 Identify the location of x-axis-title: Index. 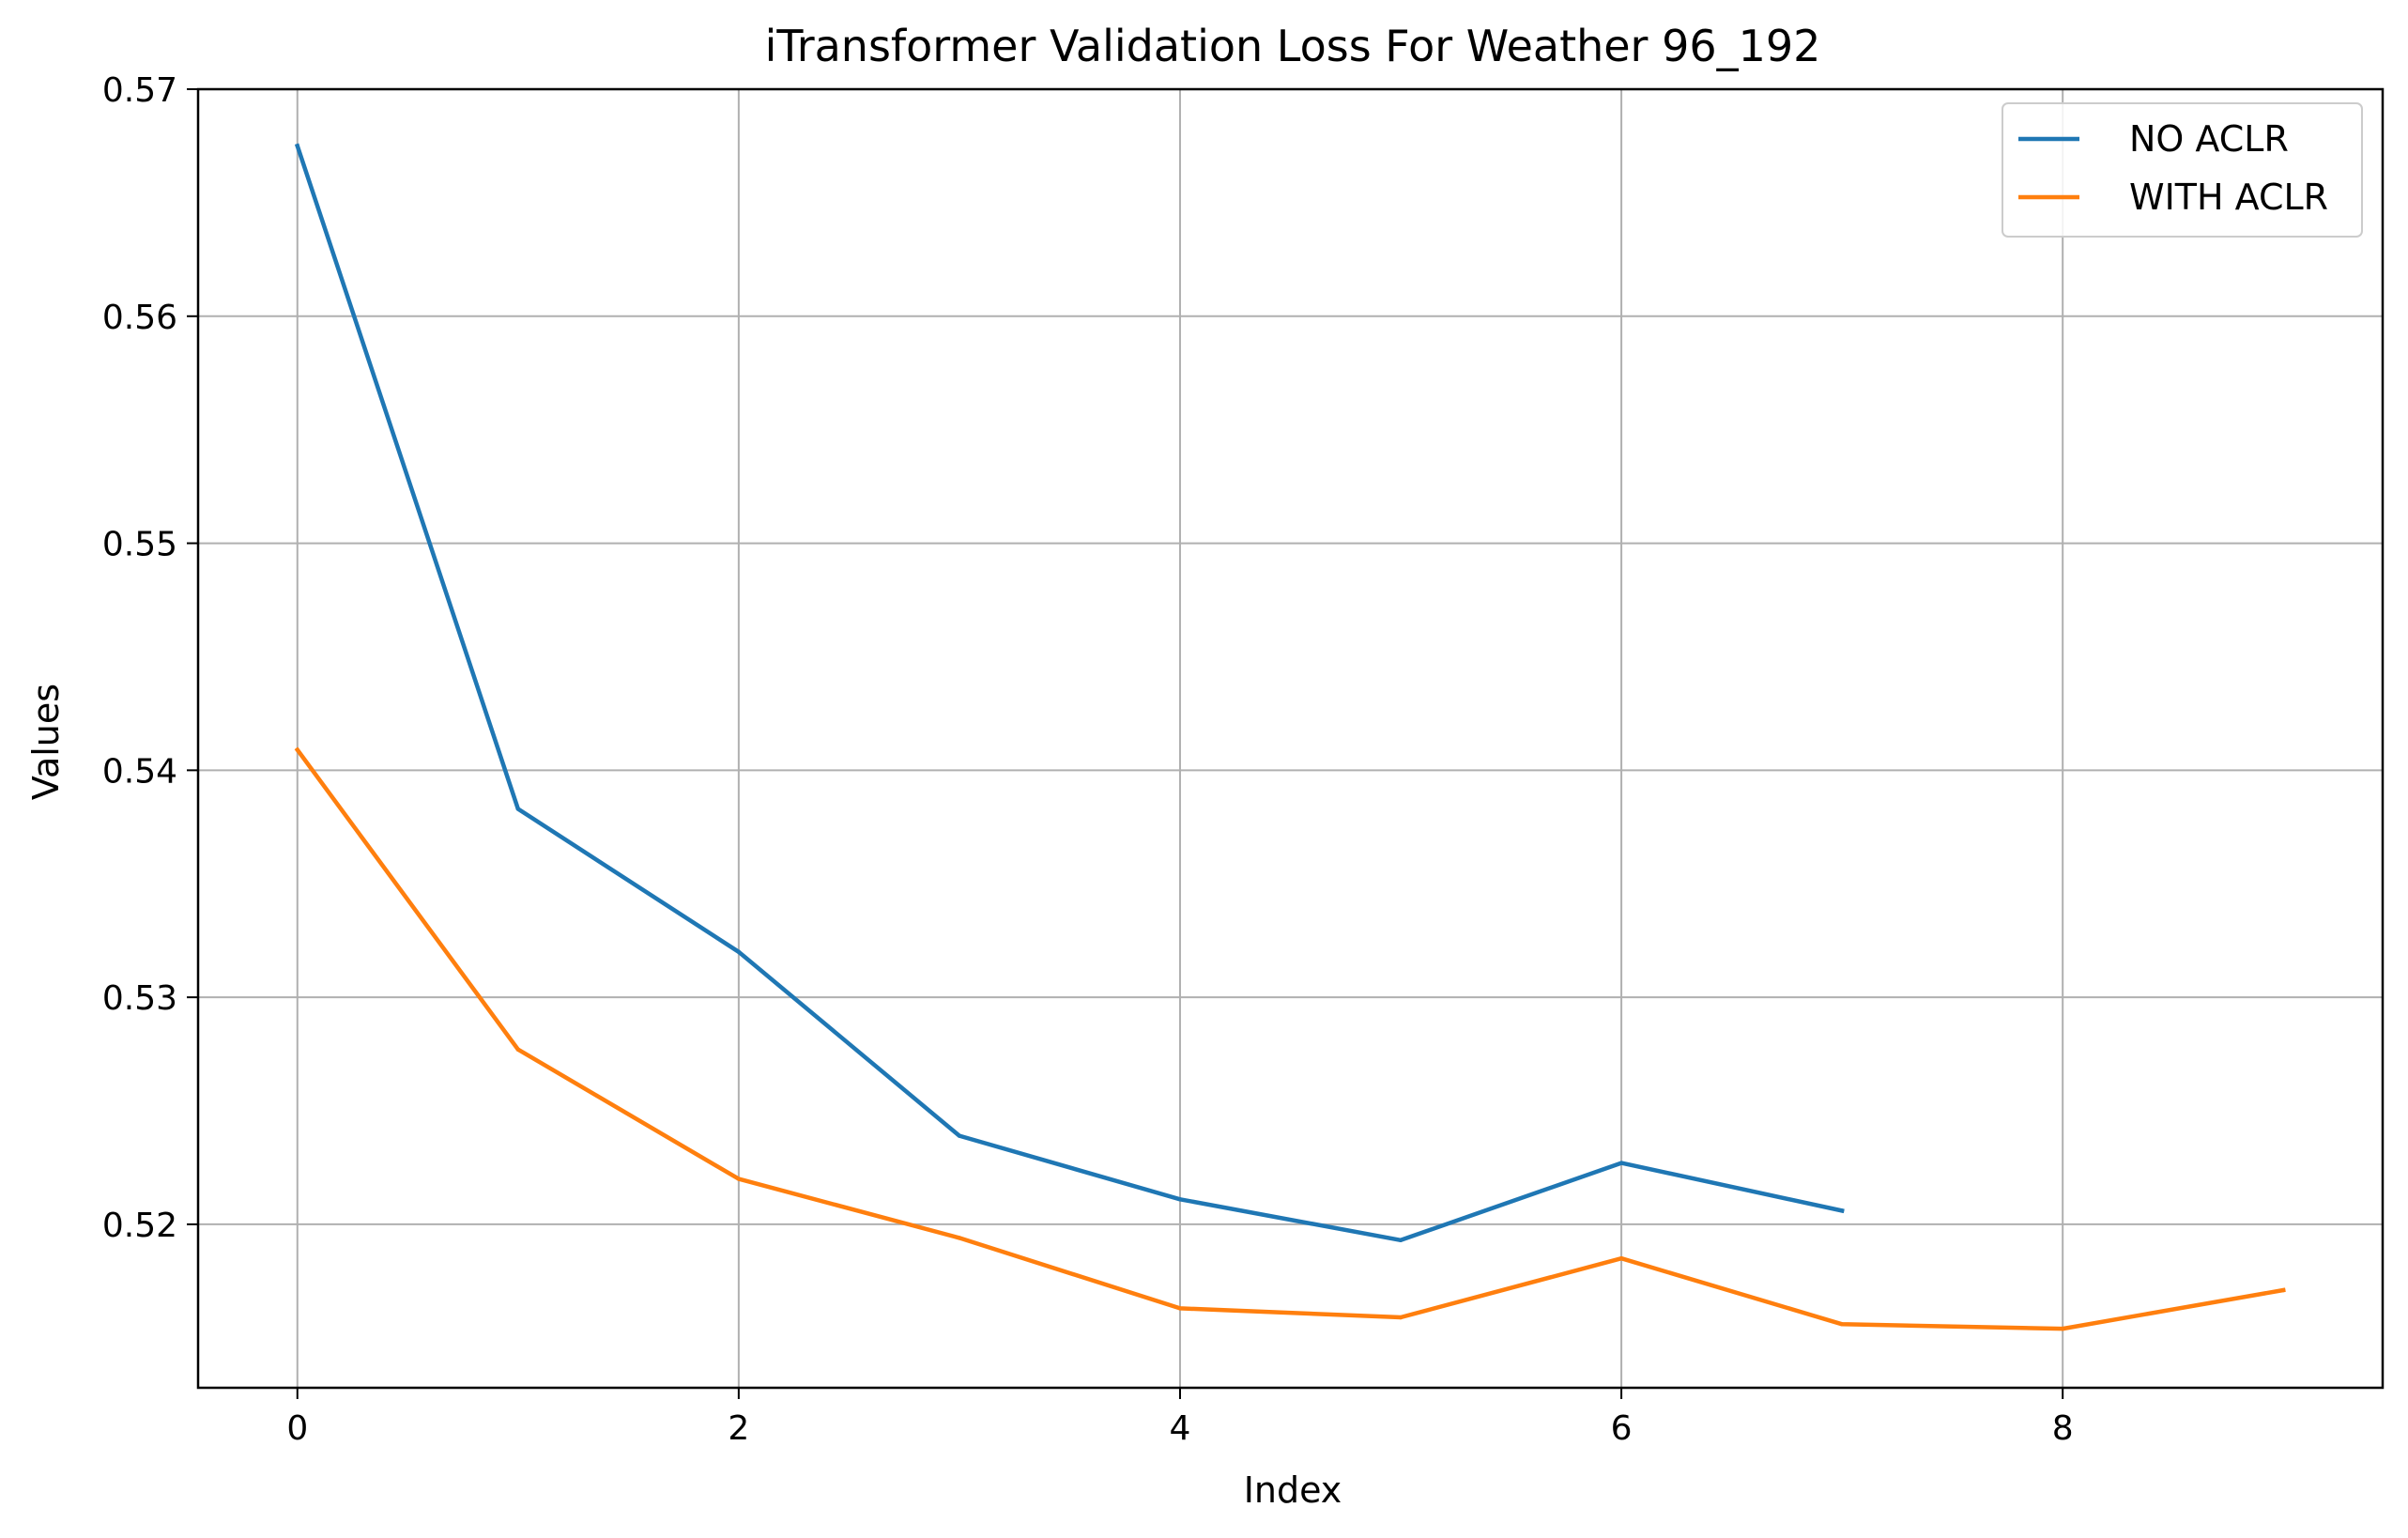
(1293, 1490).